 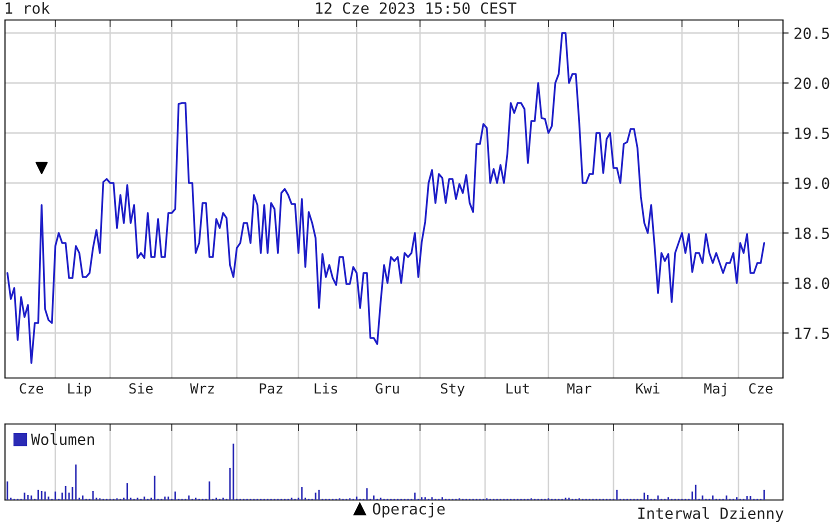 What do you see at coordinates (408, 510) in the screenshot?
I see `legend-label: Operacje` at bounding box center [408, 510].